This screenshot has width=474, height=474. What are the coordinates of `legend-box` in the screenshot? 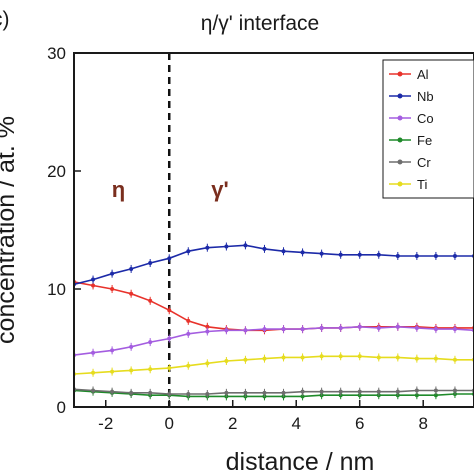 It's located at (428, 129).